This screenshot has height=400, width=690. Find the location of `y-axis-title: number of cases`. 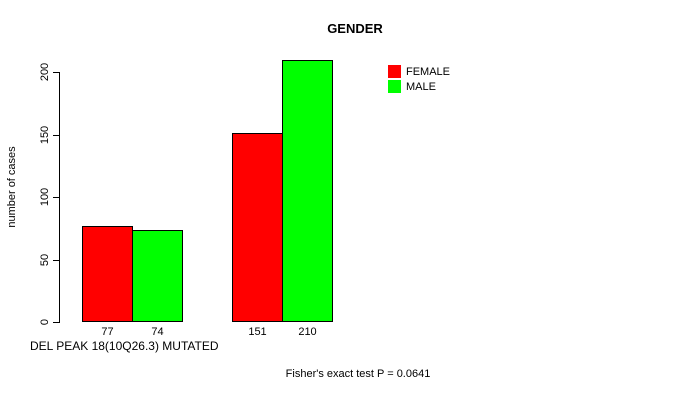

y-axis-title: number of cases is located at coordinates (12, 187).